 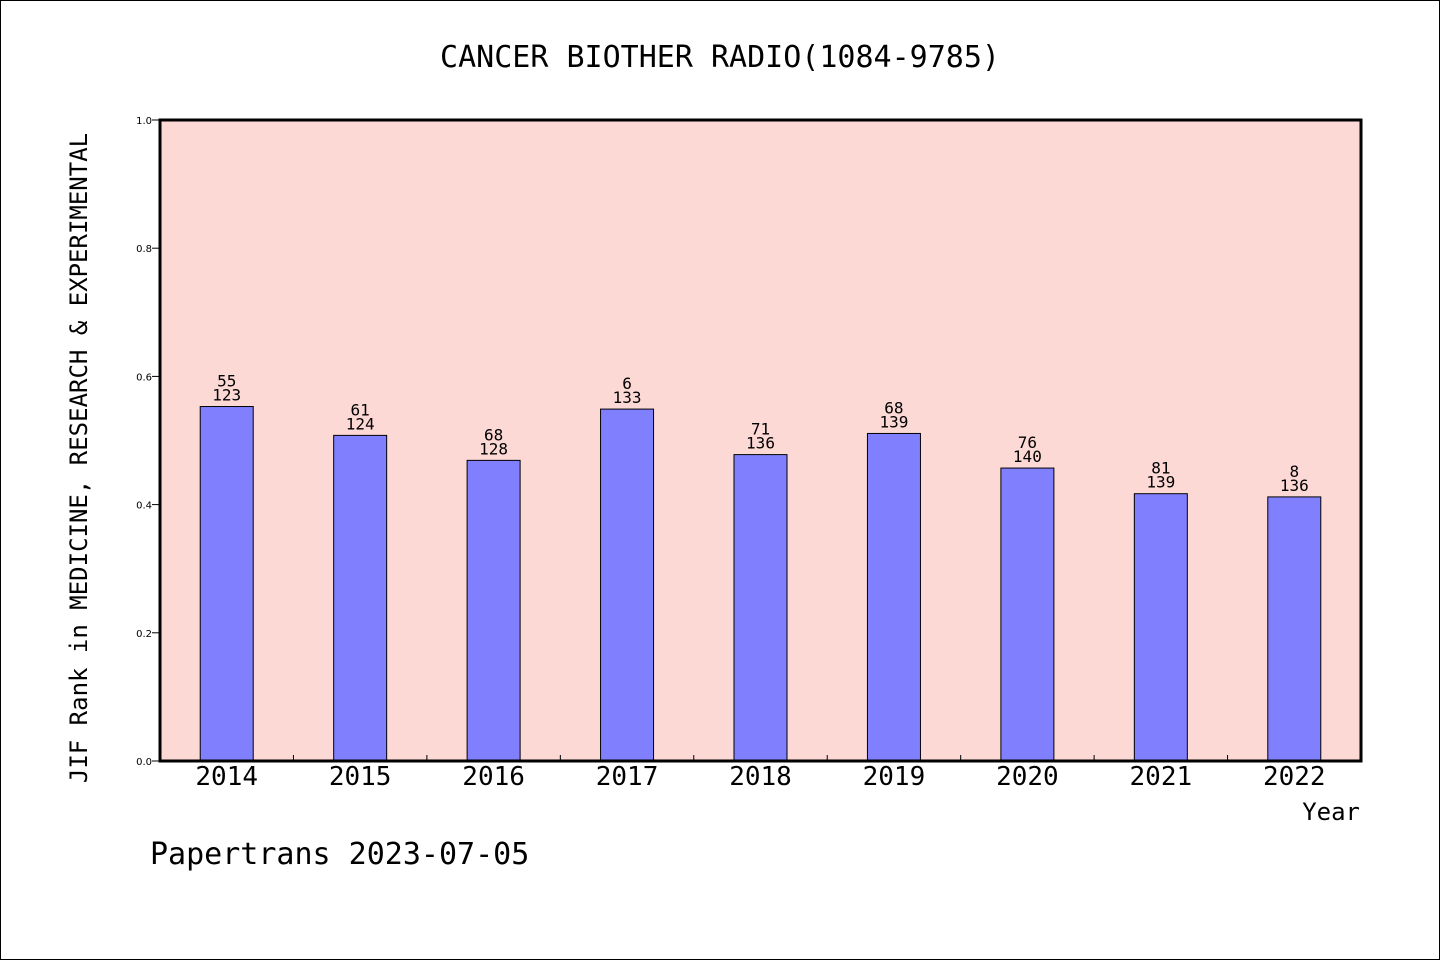 What do you see at coordinates (493, 777) in the screenshot?
I see `x-tick-label: 2016` at bounding box center [493, 777].